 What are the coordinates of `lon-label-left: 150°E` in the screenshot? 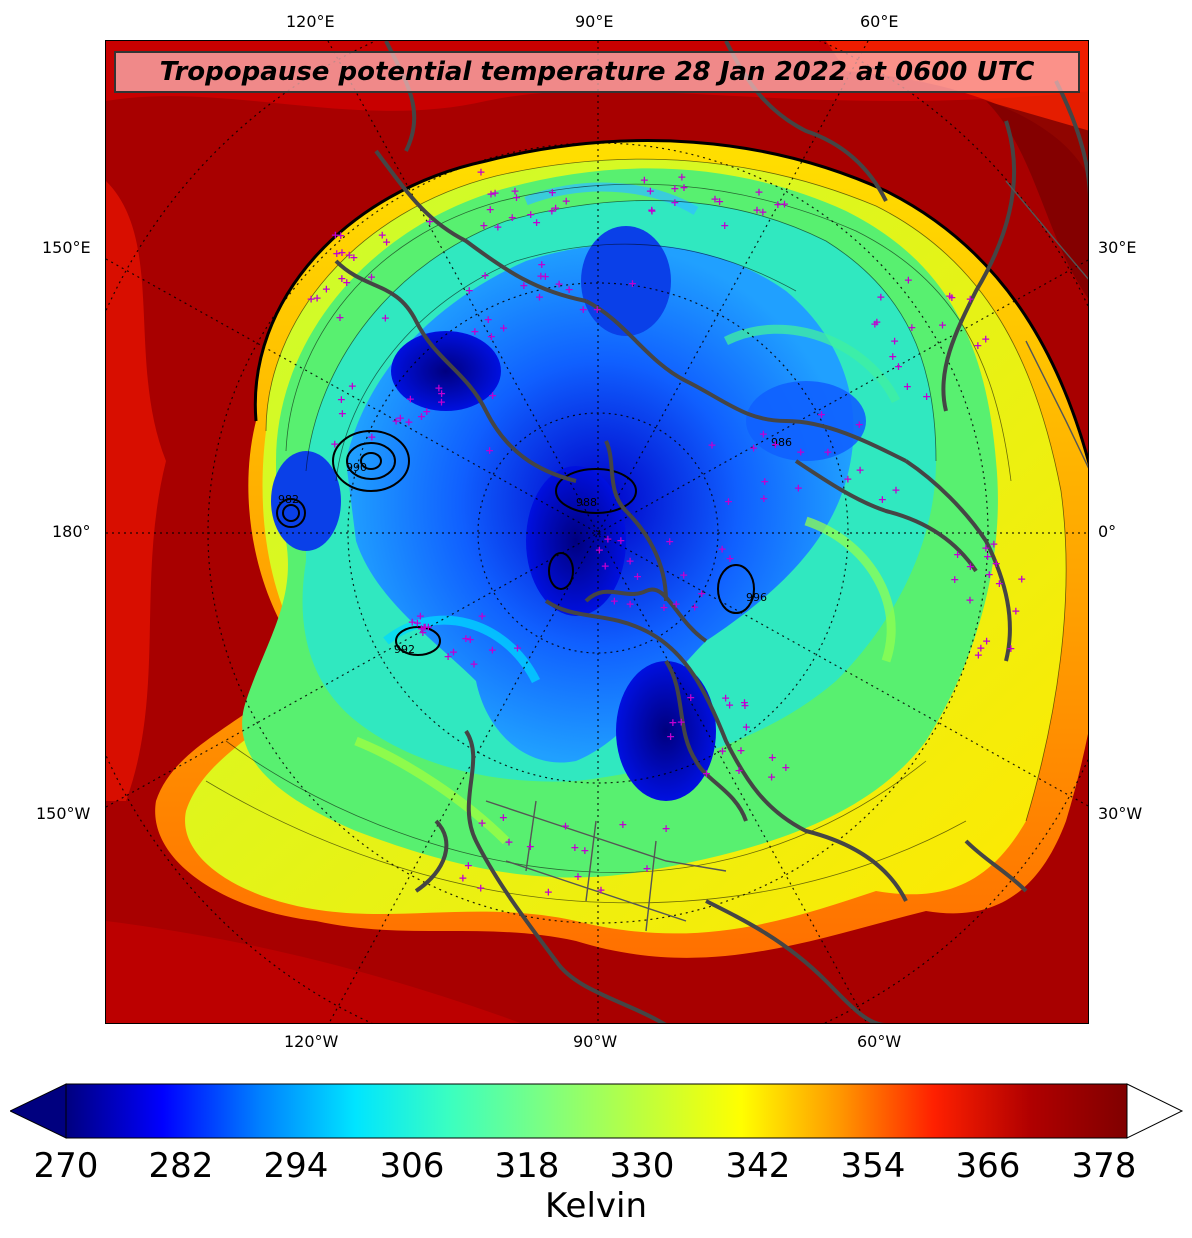 It's located at (66, 247).